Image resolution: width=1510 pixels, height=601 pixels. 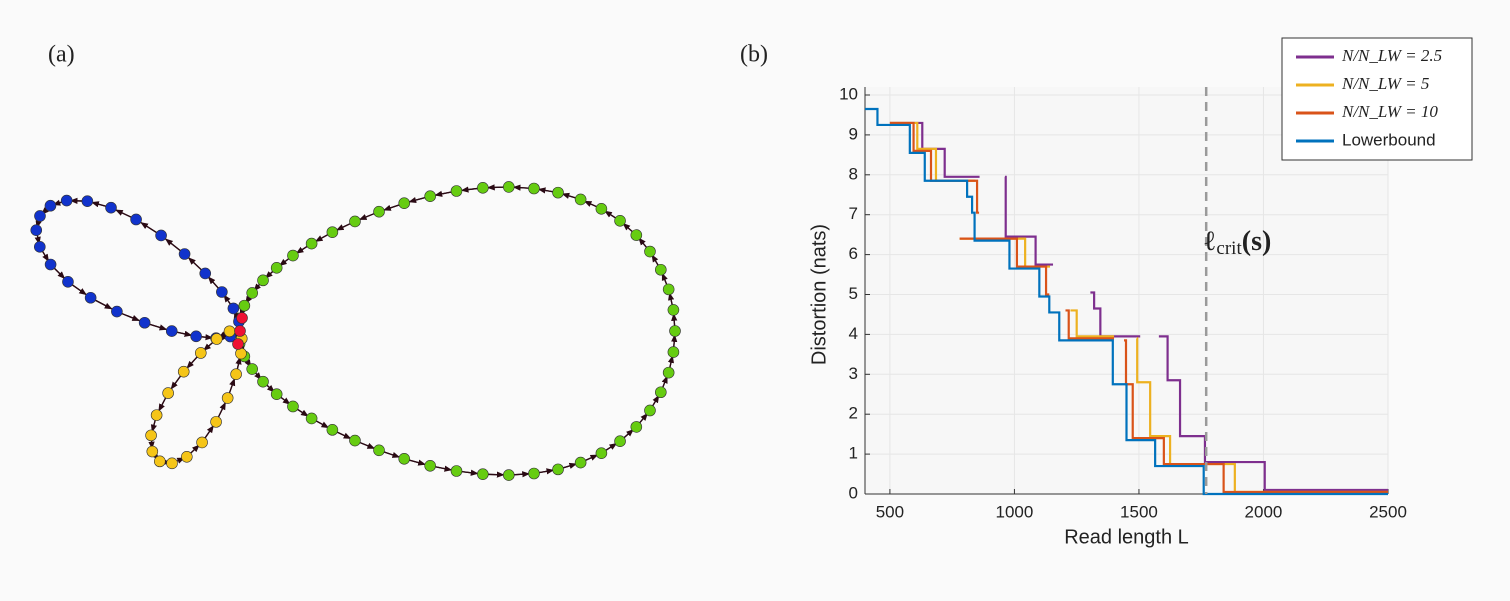 What do you see at coordinates (853, 173) in the screenshot?
I see `y-tick-label: 8` at bounding box center [853, 173].